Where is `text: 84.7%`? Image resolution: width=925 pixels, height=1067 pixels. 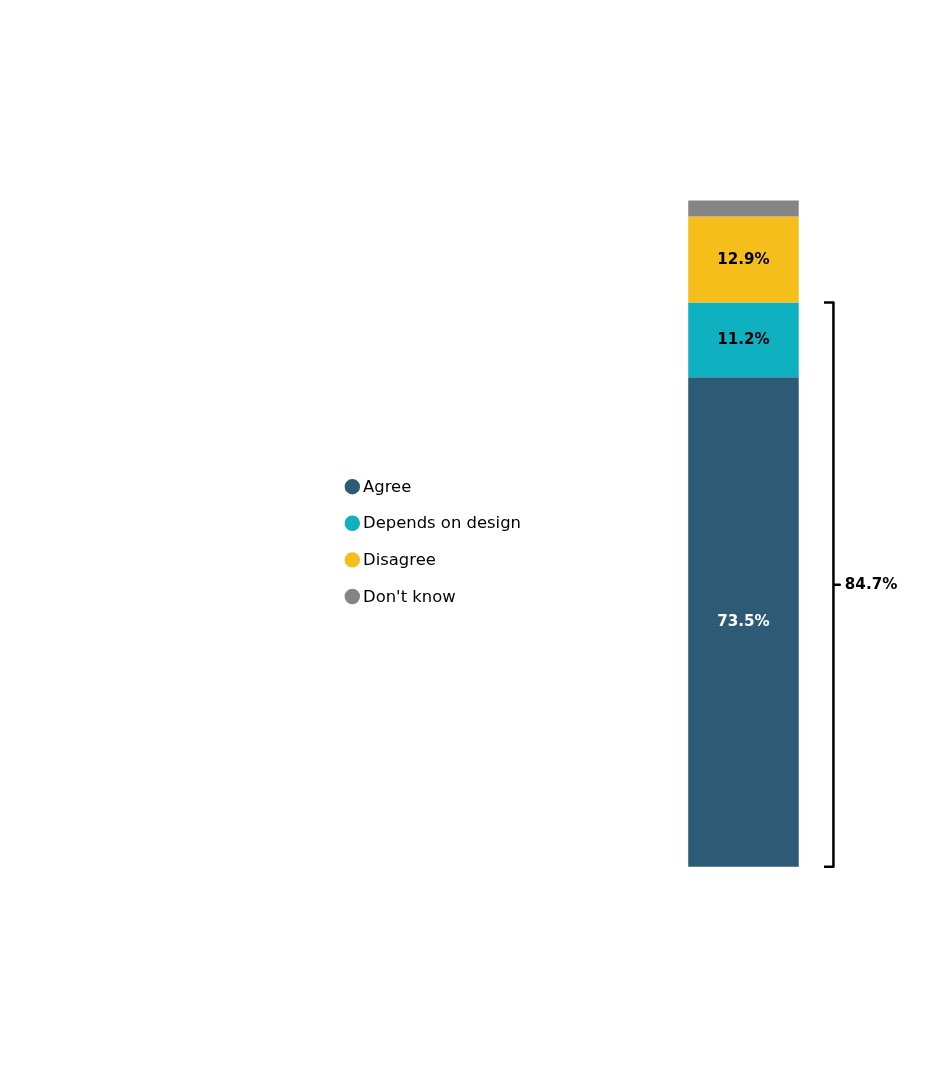
text: 84.7% is located at coordinates (871, 584).